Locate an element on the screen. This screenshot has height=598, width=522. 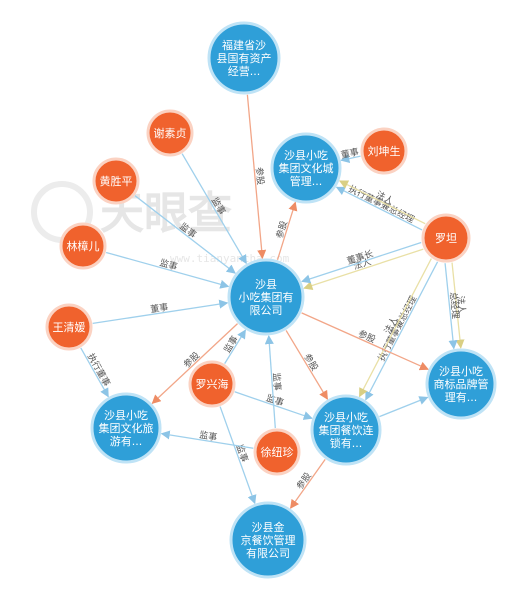
edge-luo-pinpai: 法人 is located at coordinates (459, 305).